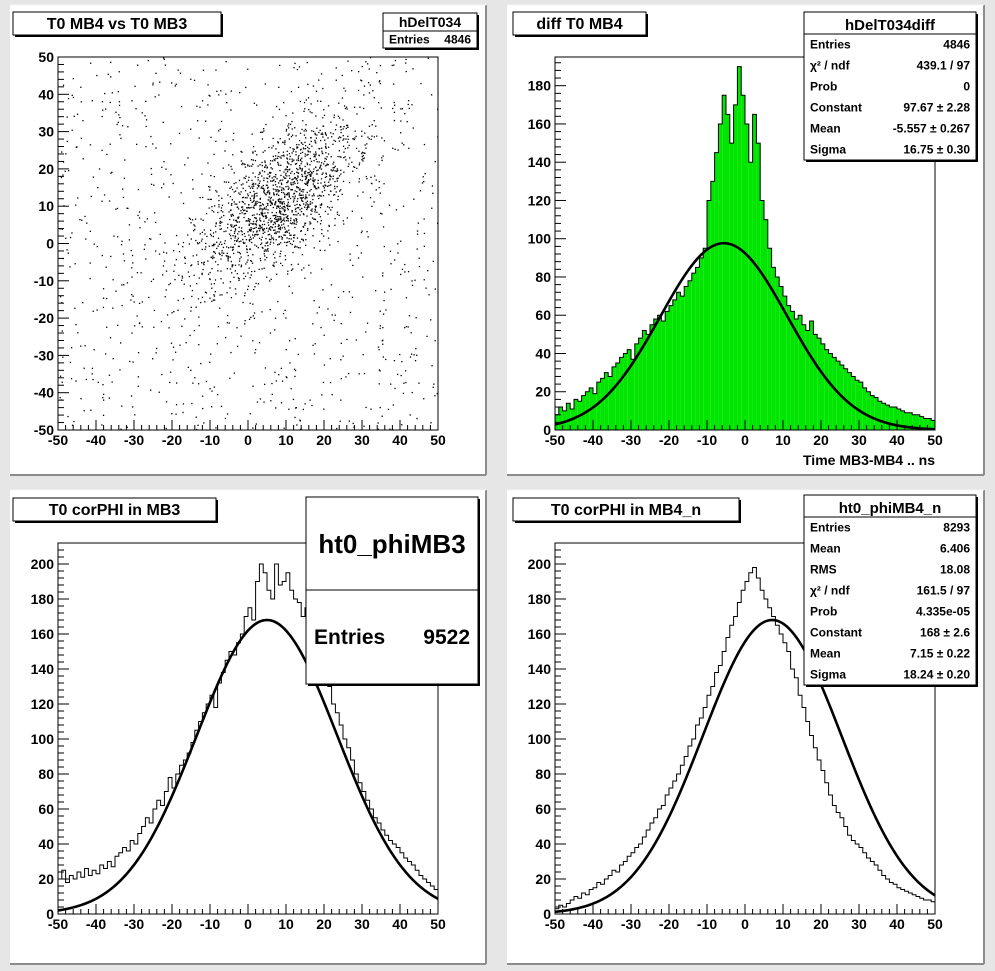  What do you see at coordinates (555, 924) in the screenshot?
I see `x-tick-label: -50` at bounding box center [555, 924].